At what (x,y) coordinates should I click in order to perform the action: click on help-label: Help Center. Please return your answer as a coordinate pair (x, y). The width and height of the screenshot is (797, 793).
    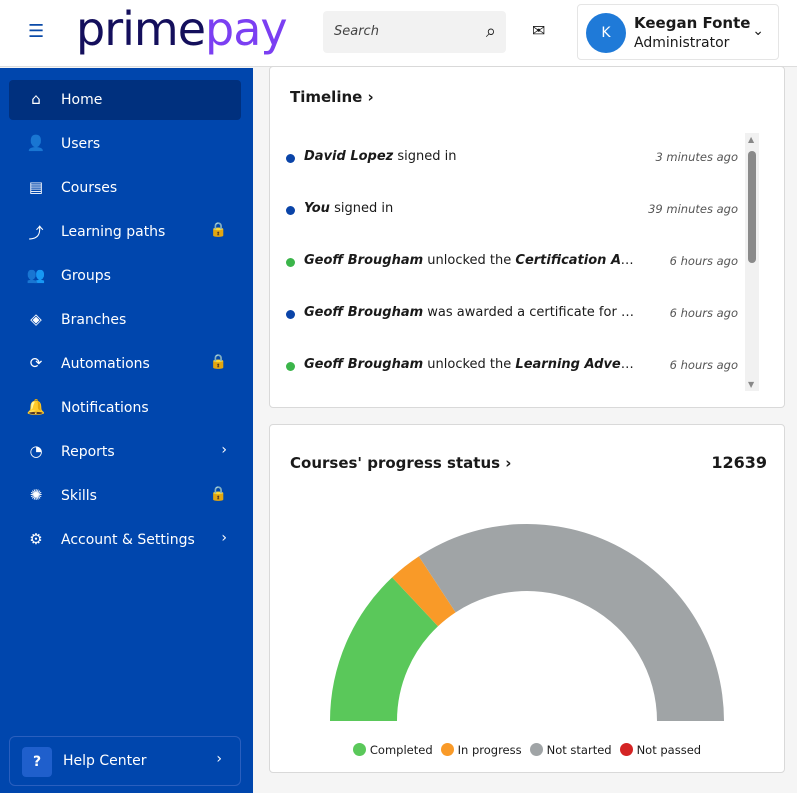
    Looking at the image, I should click on (105, 761).